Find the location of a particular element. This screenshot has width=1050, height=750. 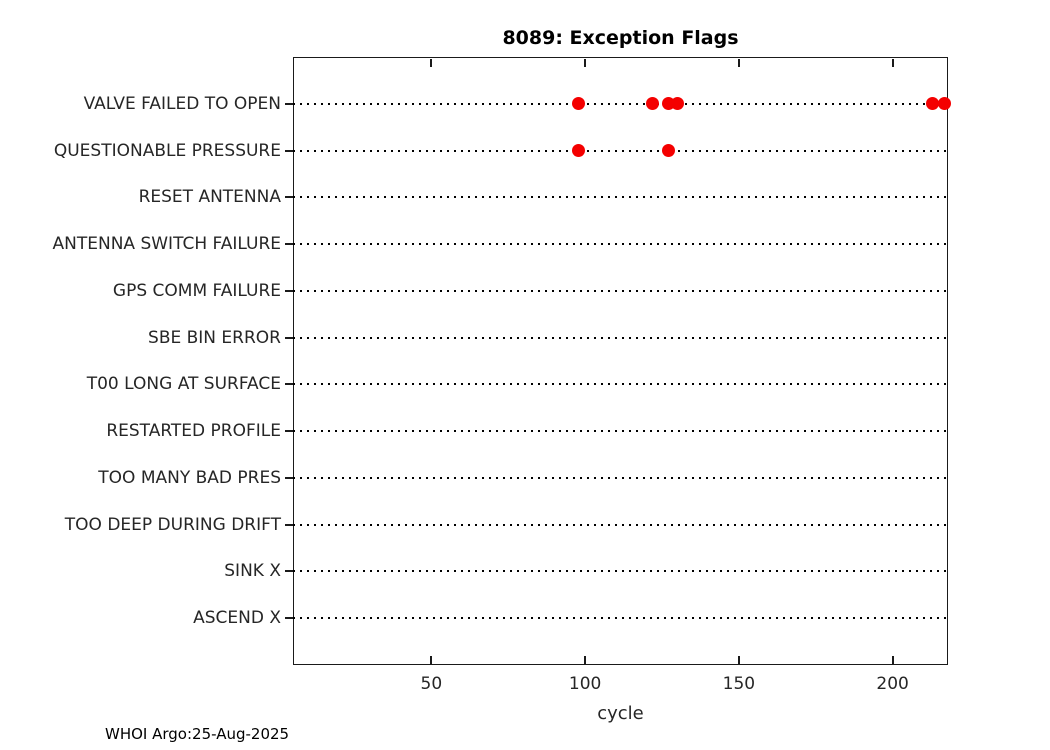

chart-title: 8089: Exception Flags is located at coordinates (620, 38).